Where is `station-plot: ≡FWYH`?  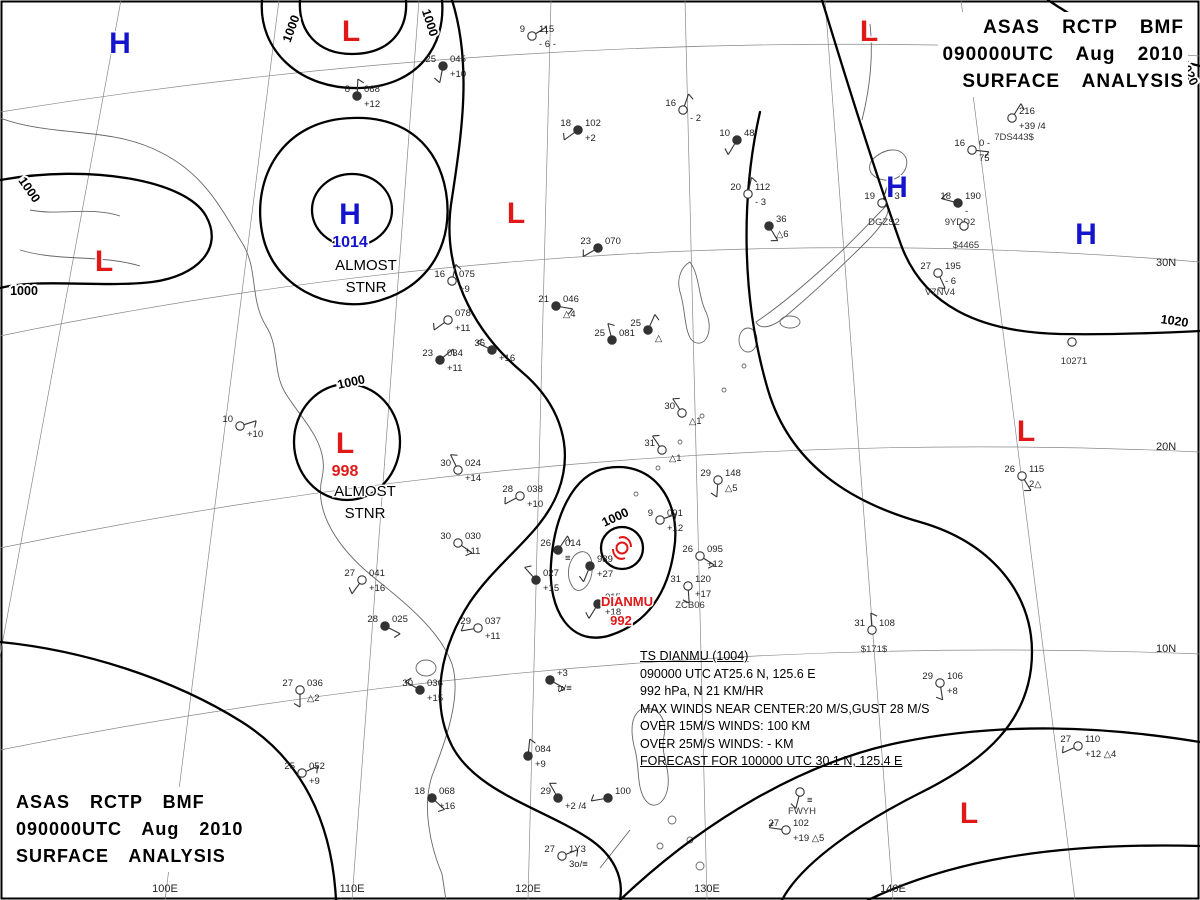 station-plot: ≡FWYH is located at coordinates (802, 802).